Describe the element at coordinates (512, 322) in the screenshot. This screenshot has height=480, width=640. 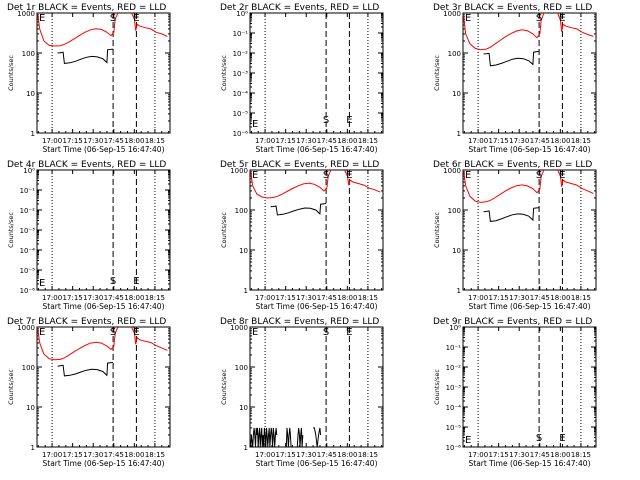
I see `panel-title: Det 9r BLACK = Events, RED = LLD` at that location.